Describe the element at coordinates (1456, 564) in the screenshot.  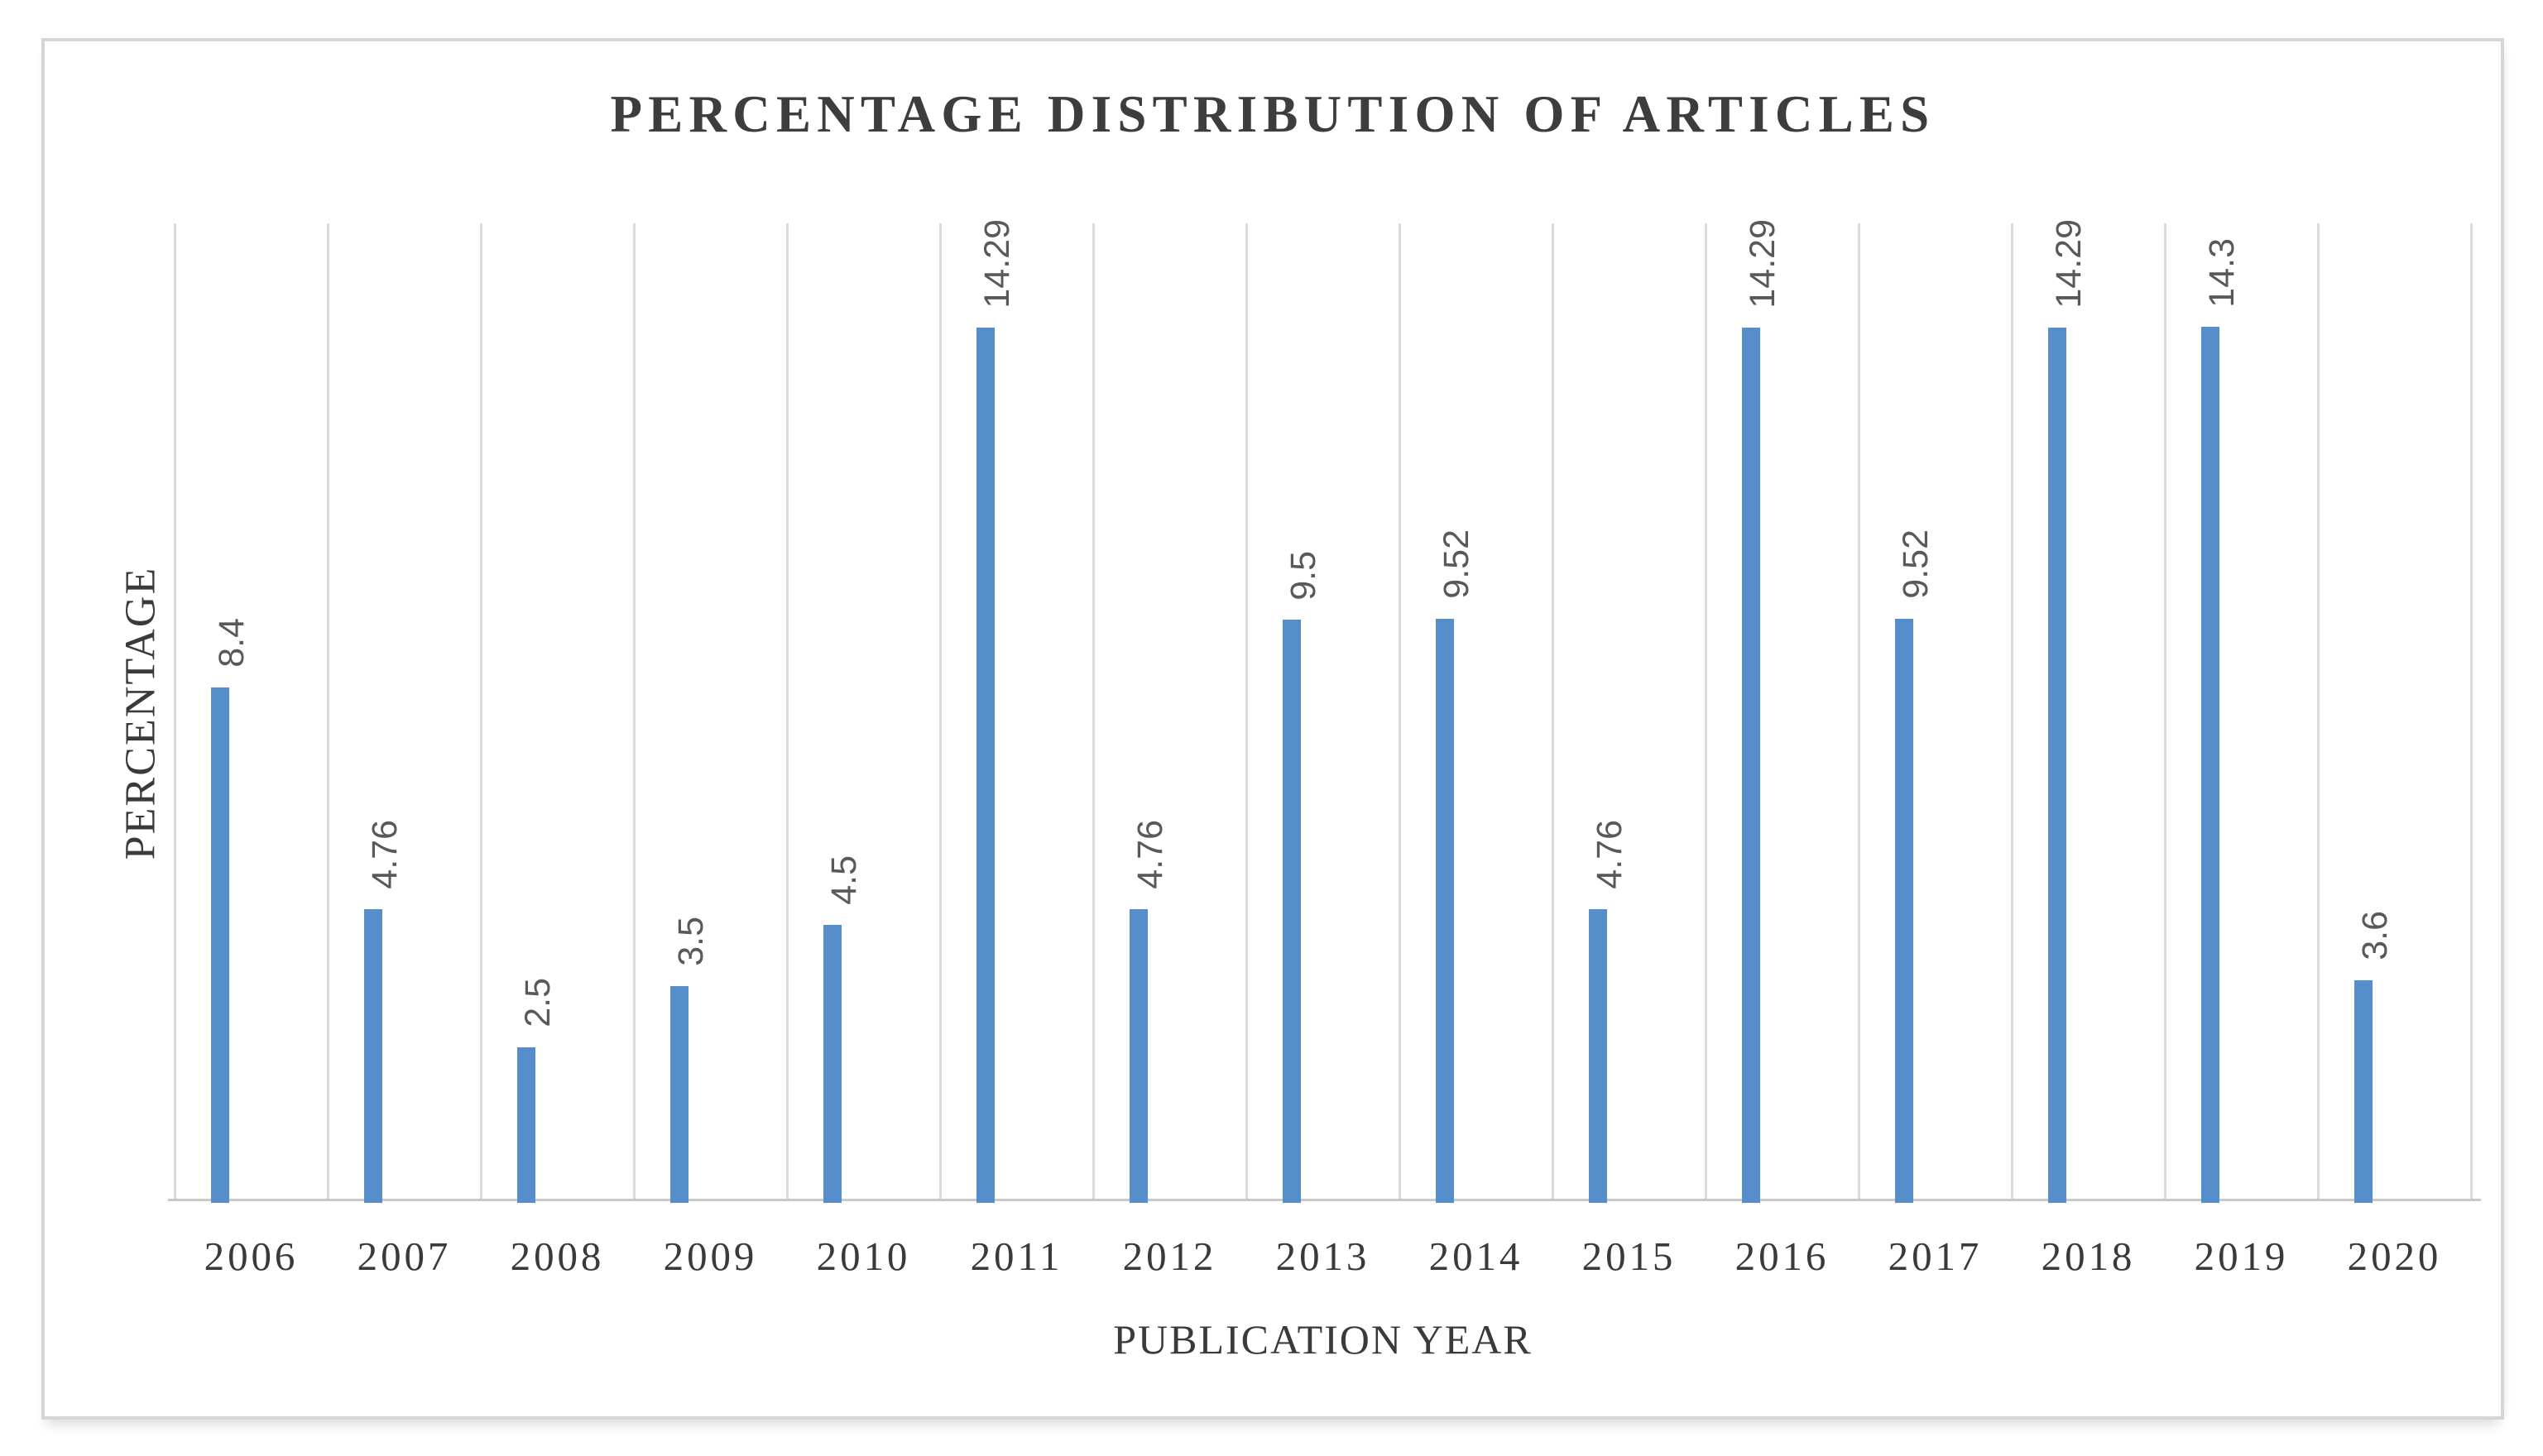
I see `value-label-2014: 9.52` at that location.